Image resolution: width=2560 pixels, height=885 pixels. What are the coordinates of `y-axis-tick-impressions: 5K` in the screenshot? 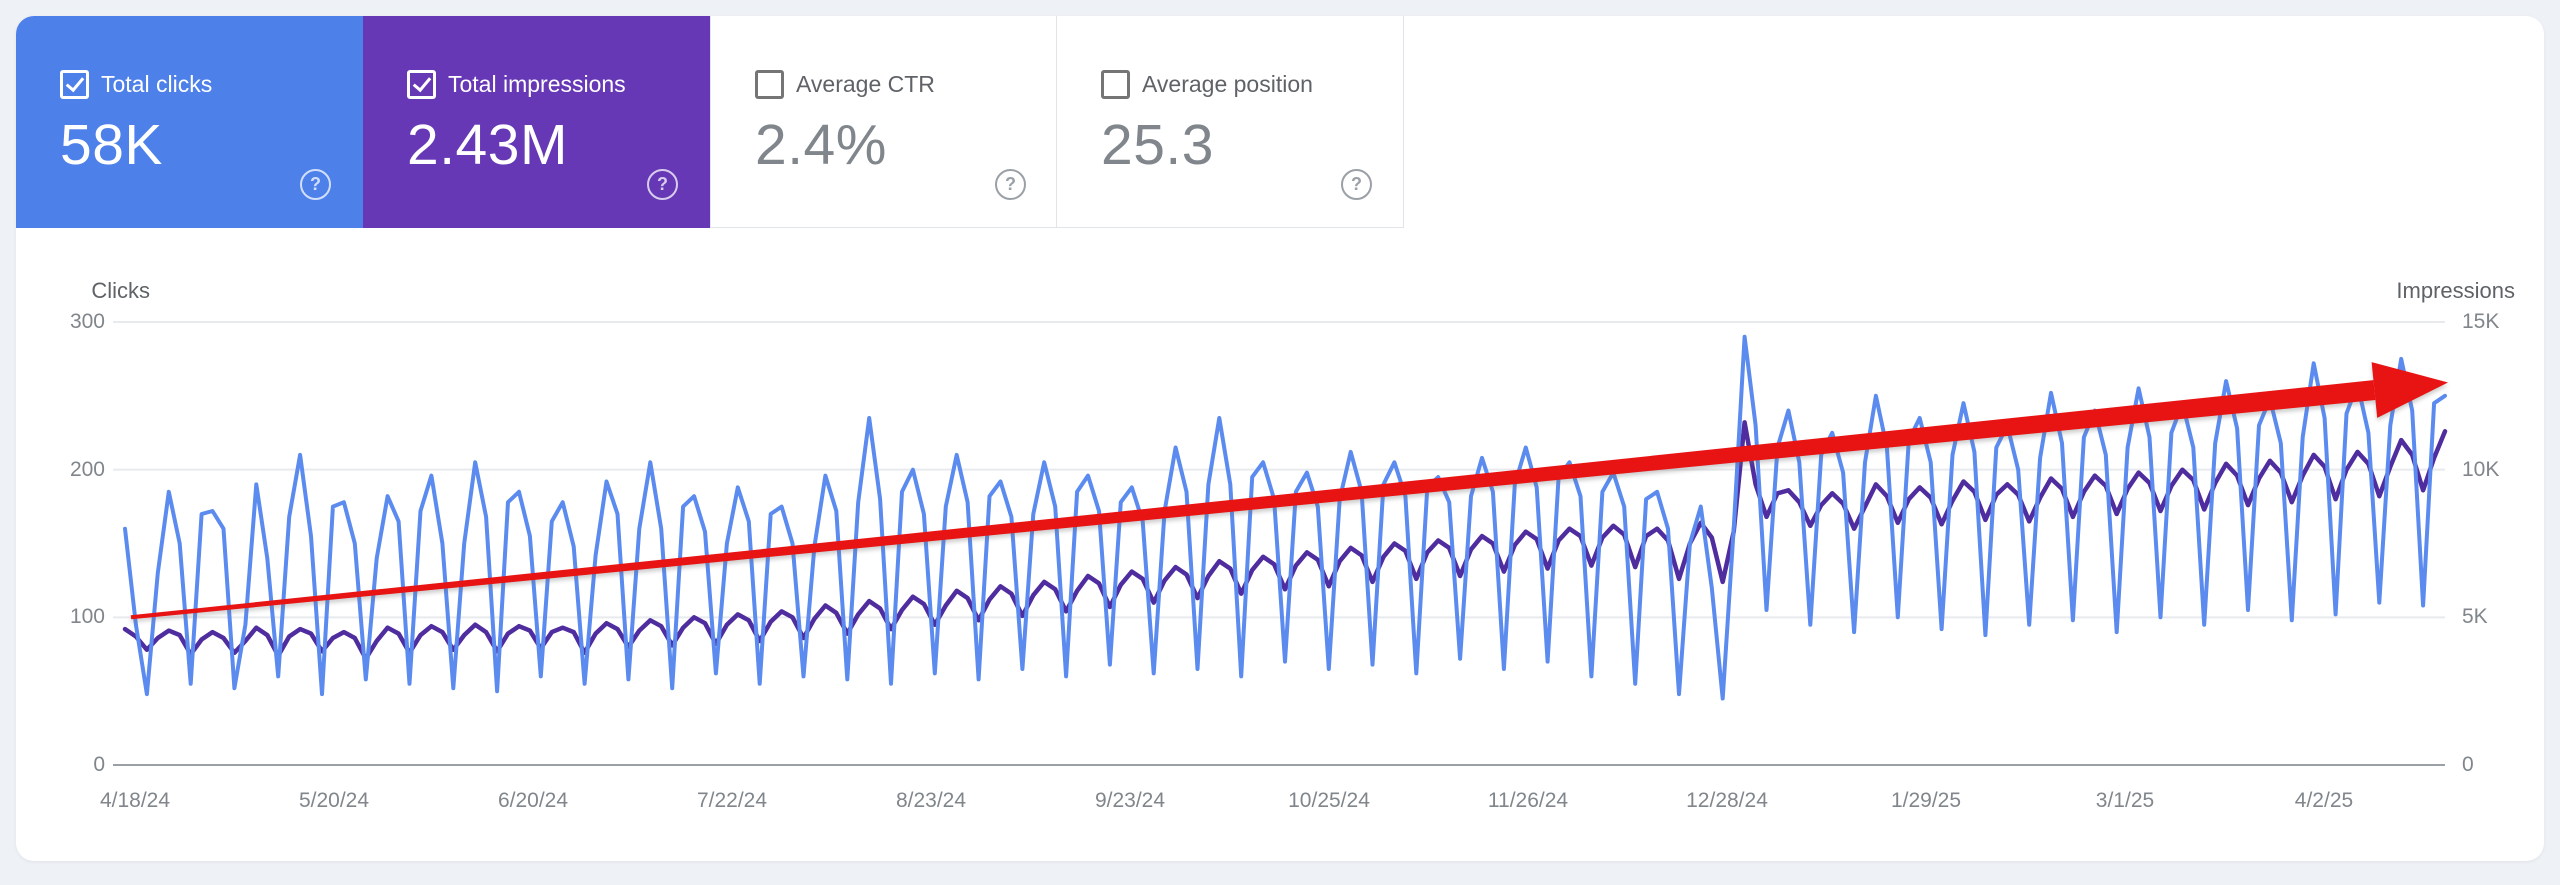 It's located at (2475, 617).